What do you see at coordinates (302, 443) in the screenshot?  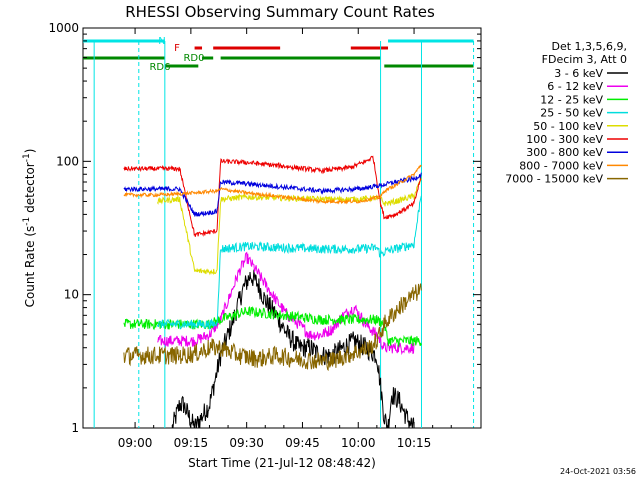 I see `x-tick-label: 09:45` at bounding box center [302, 443].